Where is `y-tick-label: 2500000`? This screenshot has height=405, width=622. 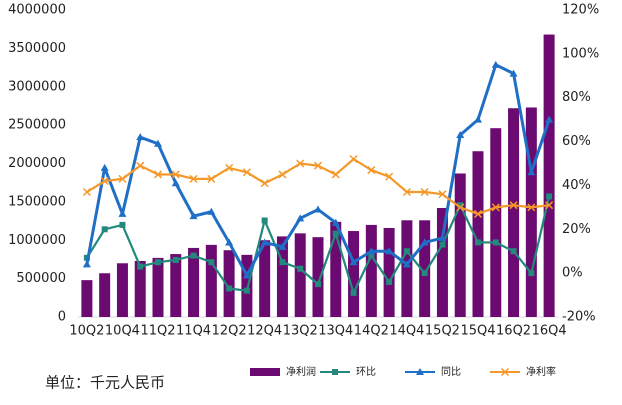
y-tick-label: 2500000 is located at coordinates (37, 125).